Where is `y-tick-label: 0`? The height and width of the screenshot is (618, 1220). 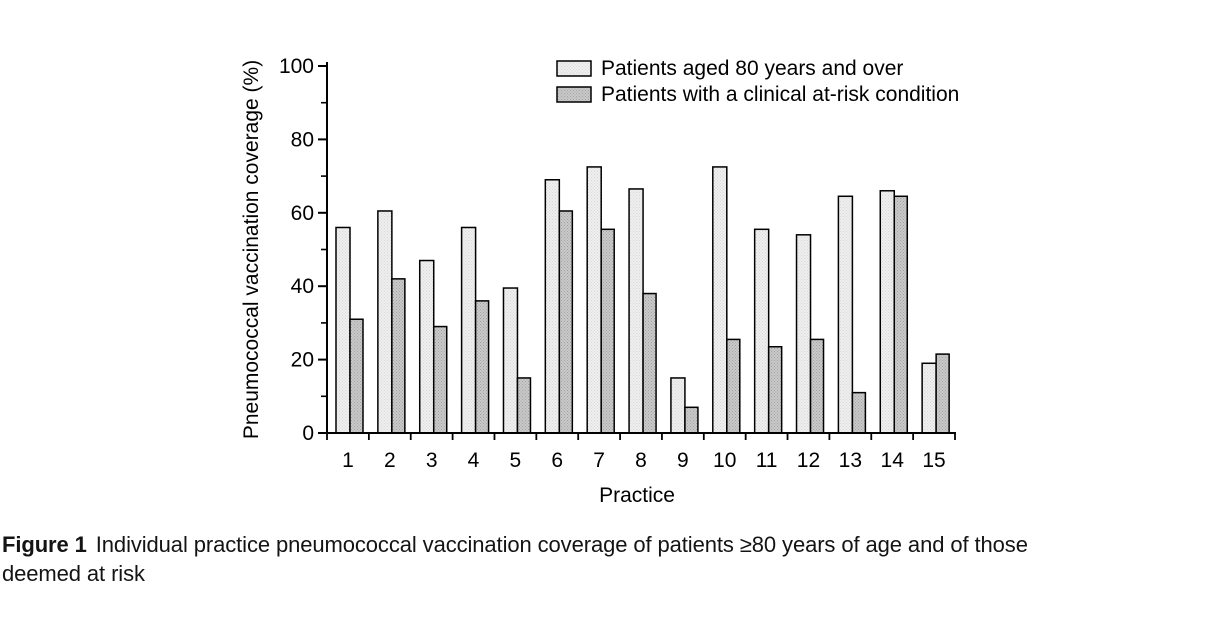
y-tick-label: 0 is located at coordinates (308, 433).